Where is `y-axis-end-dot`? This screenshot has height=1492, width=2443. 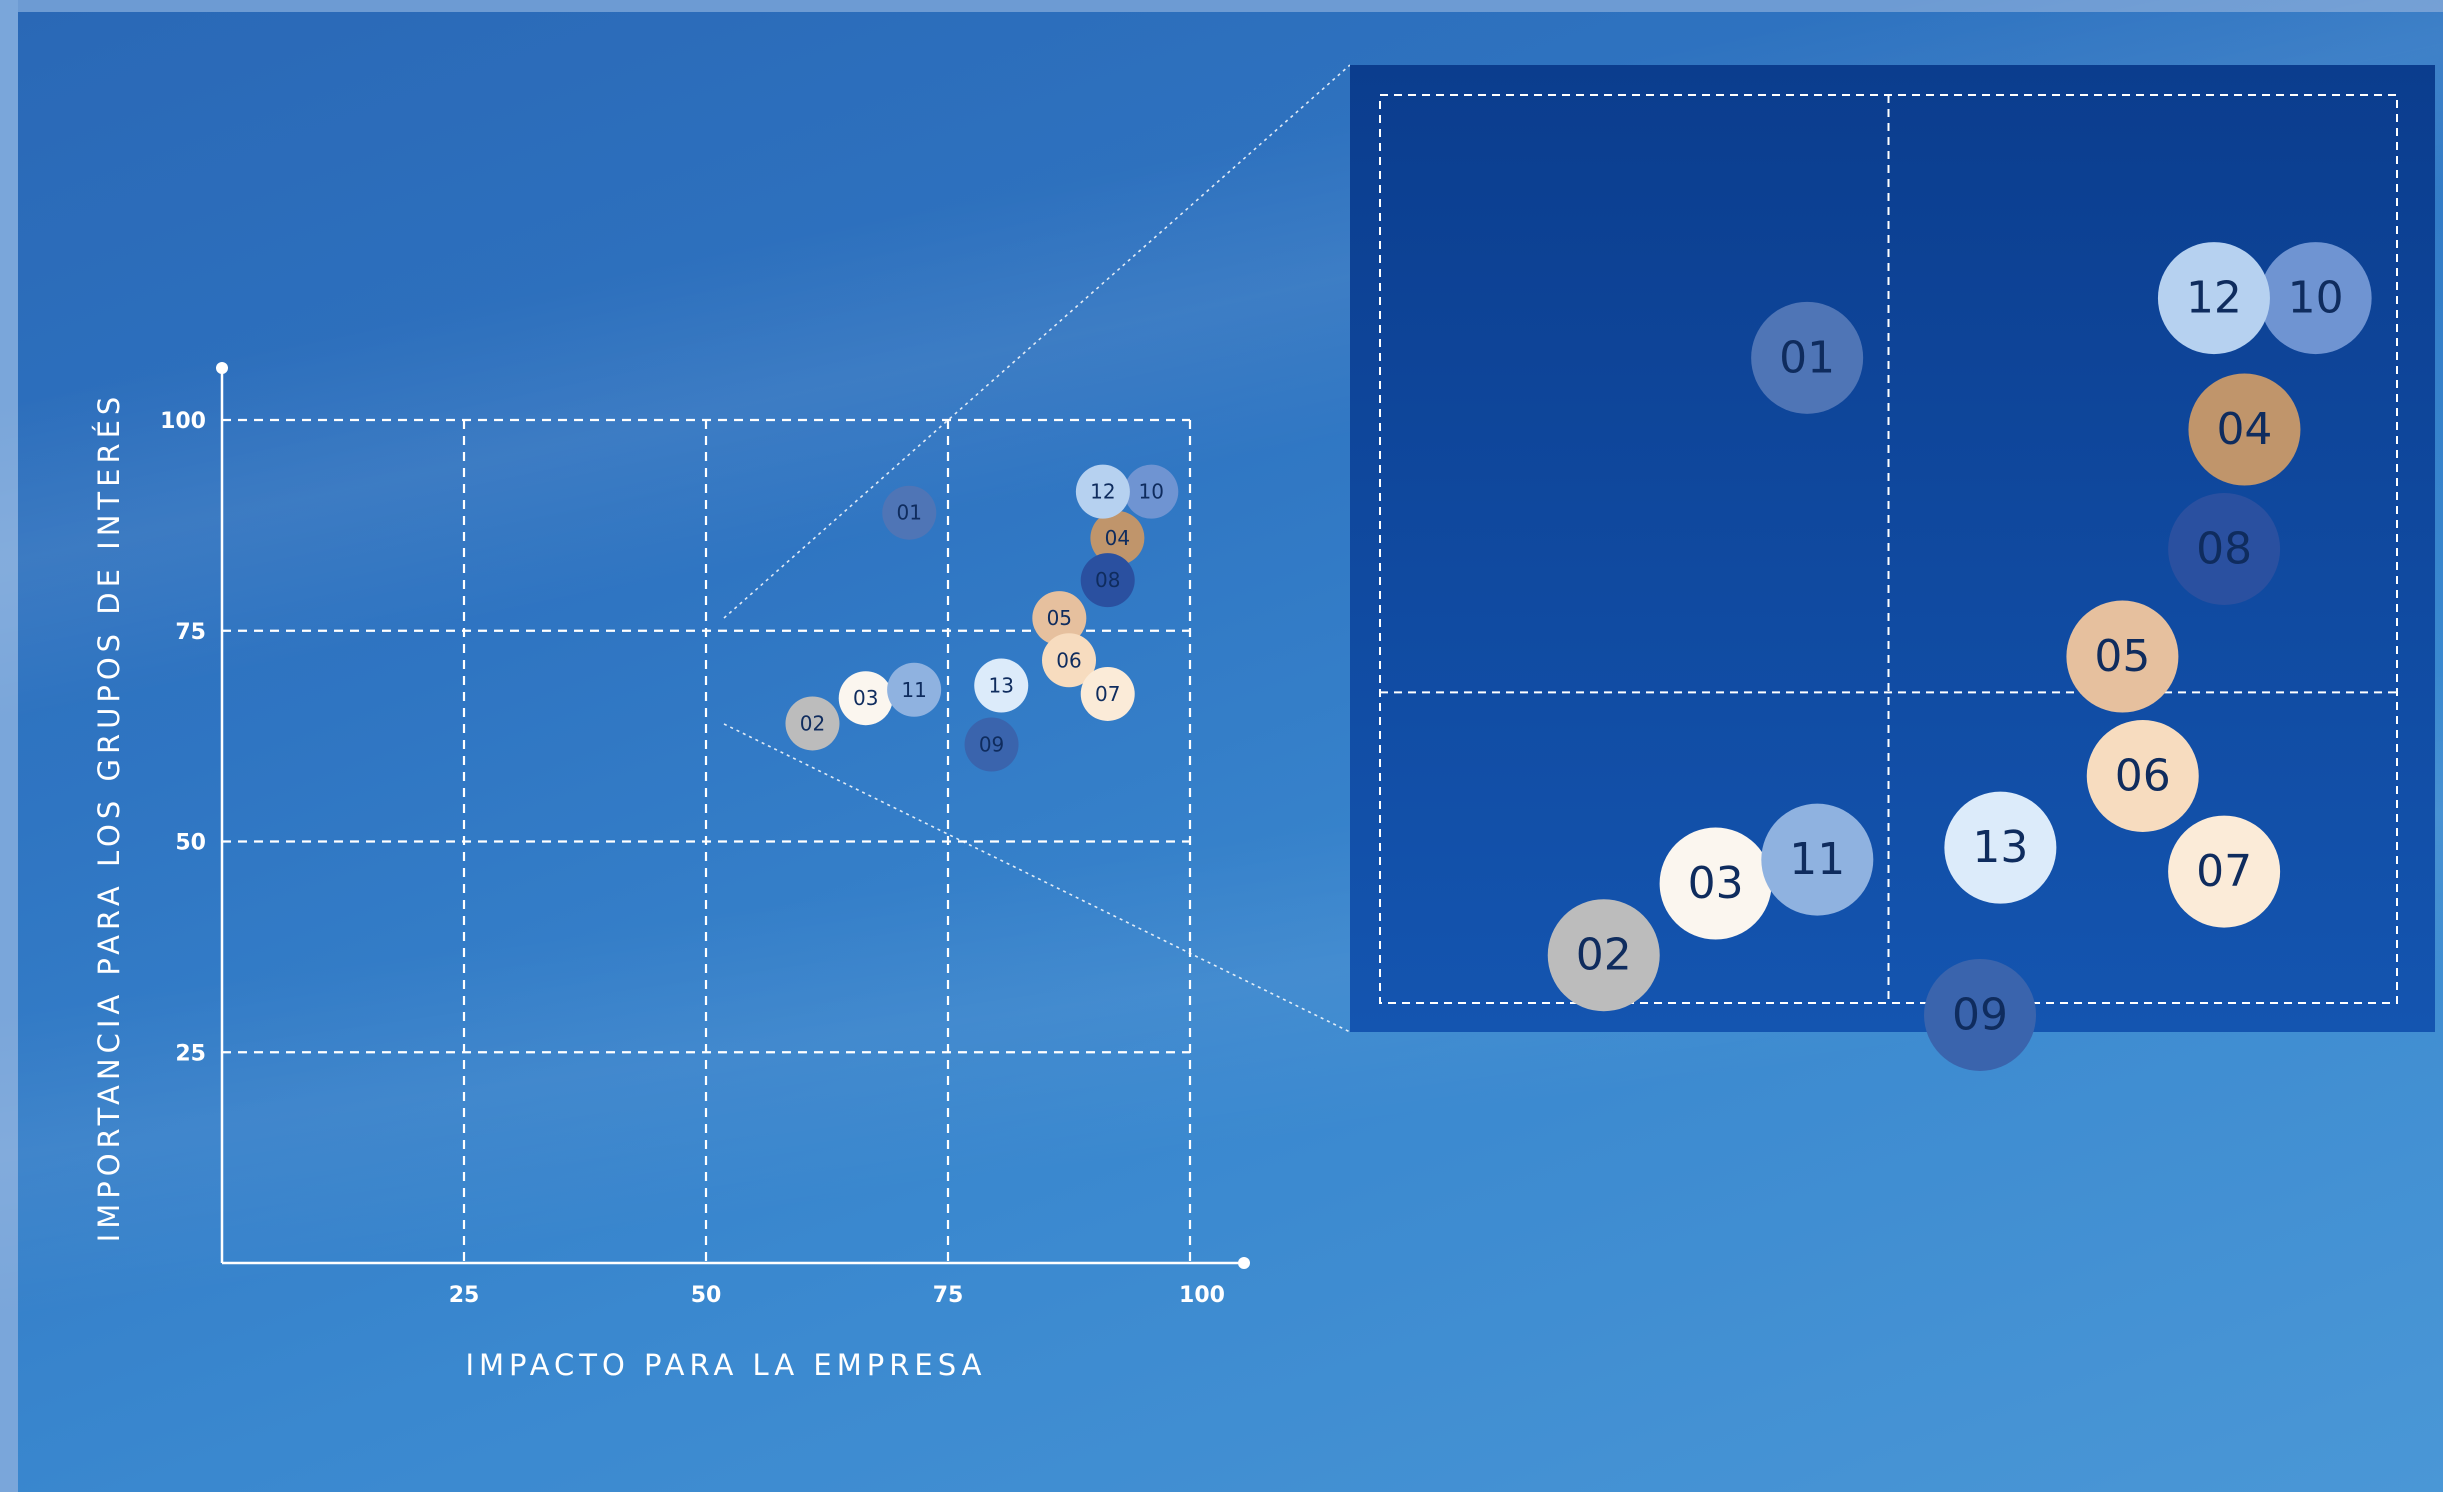
y-axis-end-dot is located at coordinates (222, 368).